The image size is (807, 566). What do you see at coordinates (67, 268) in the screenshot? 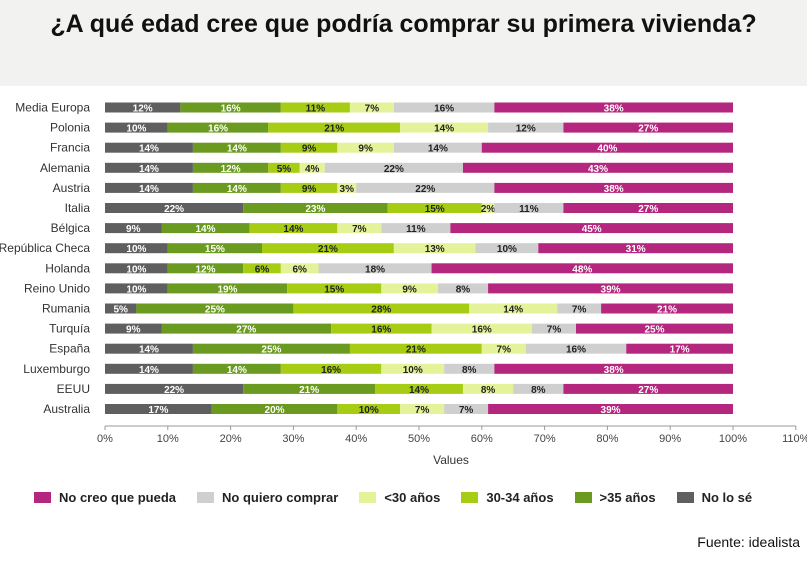
I see `category-label: Holanda` at bounding box center [67, 268].